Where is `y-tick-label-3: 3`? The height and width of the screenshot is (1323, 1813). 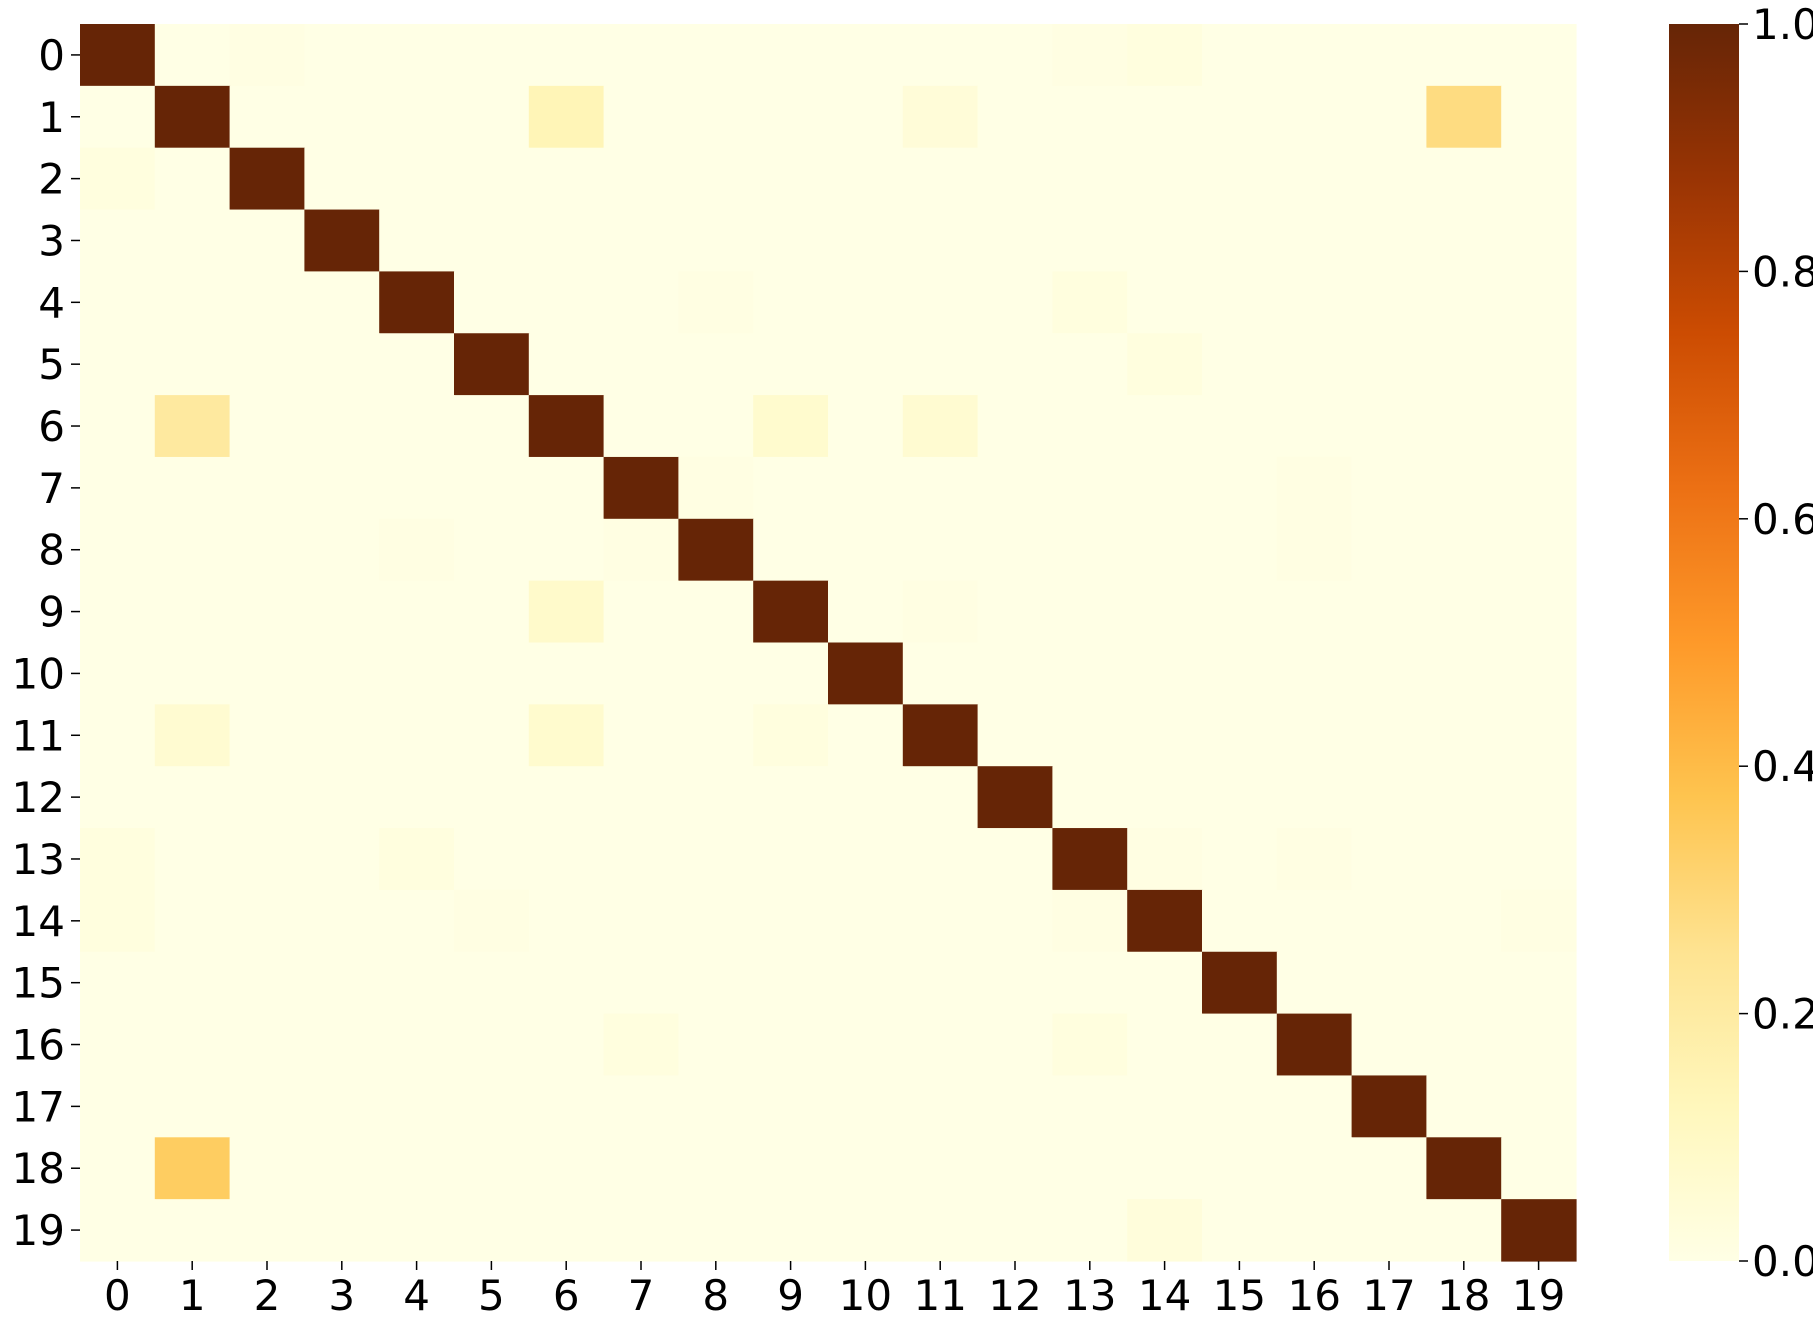
y-tick-label-3: 3 is located at coordinates (51, 240).